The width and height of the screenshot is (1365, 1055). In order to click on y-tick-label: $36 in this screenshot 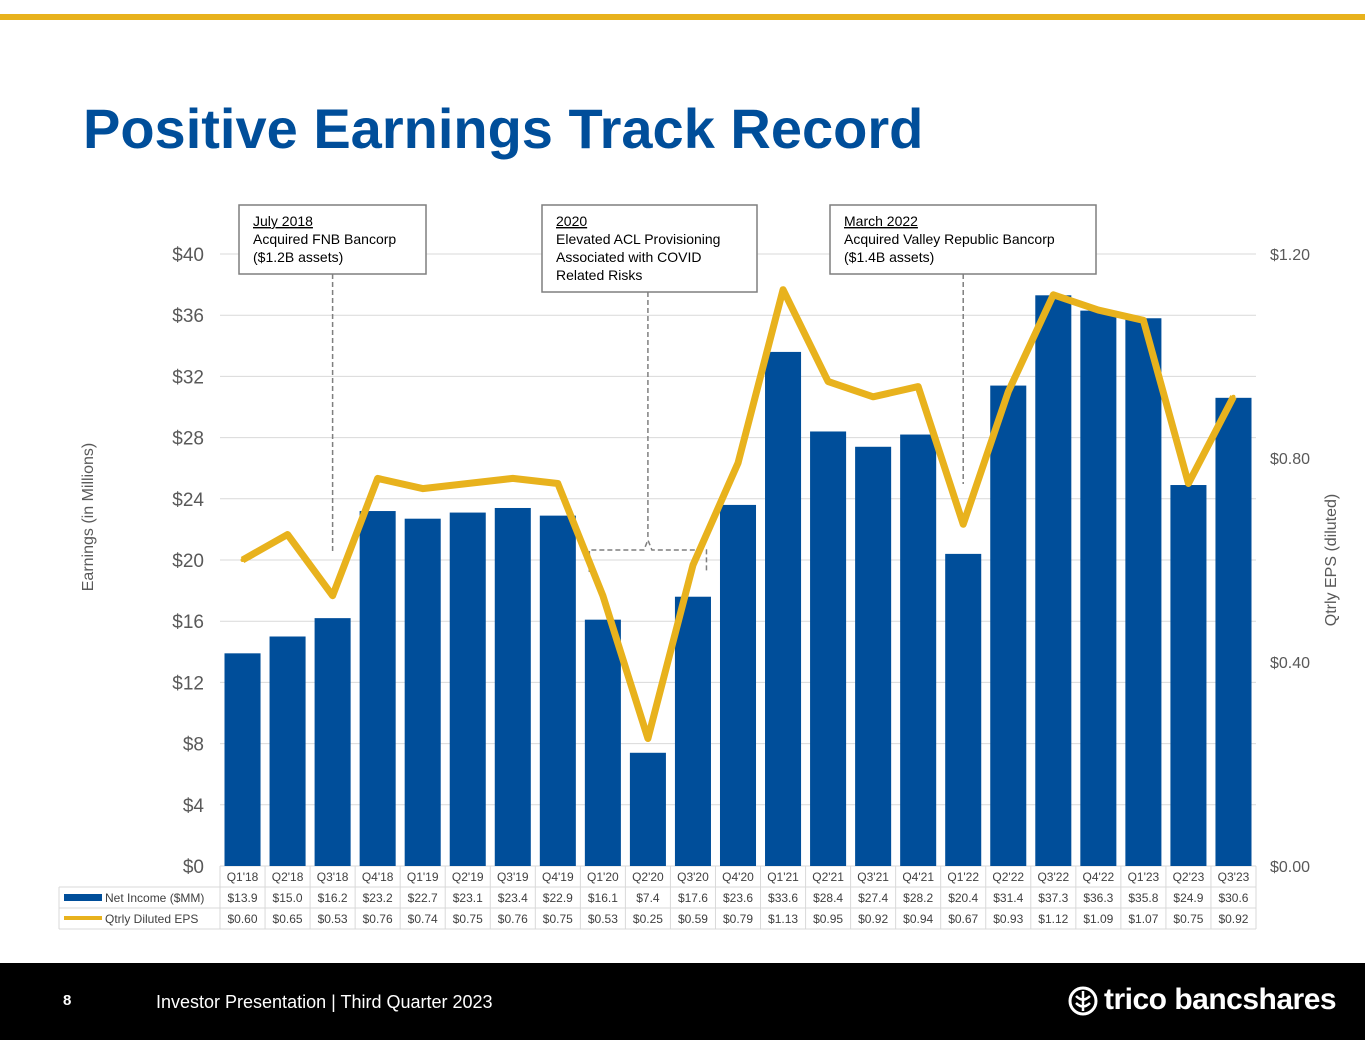, I will do `click(188, 316)`.